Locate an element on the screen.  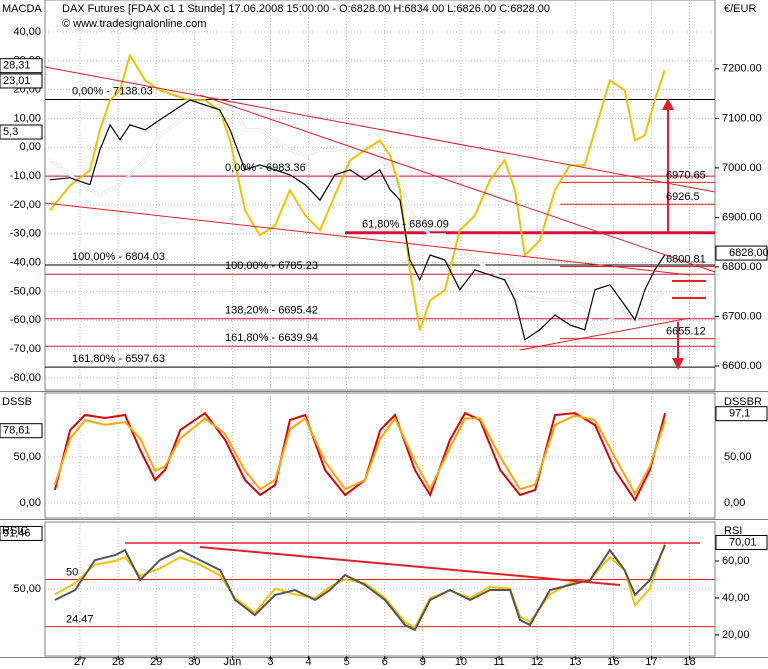
x-tick-label: 5 is located at coordinates (347, 662).